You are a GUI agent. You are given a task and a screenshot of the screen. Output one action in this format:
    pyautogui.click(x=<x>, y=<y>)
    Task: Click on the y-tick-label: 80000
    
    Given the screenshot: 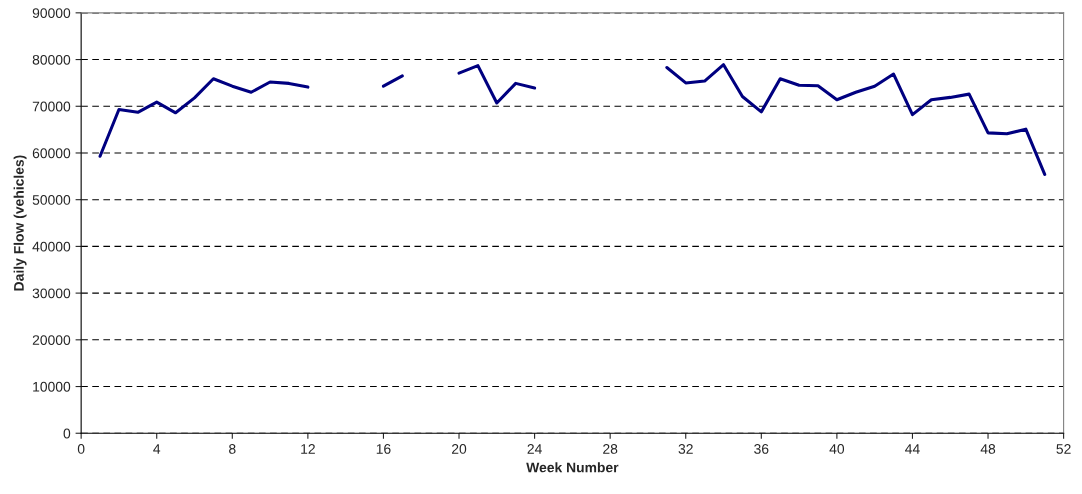 What is the action you would take?
    pyautogui.click(x=51, y=59)
    